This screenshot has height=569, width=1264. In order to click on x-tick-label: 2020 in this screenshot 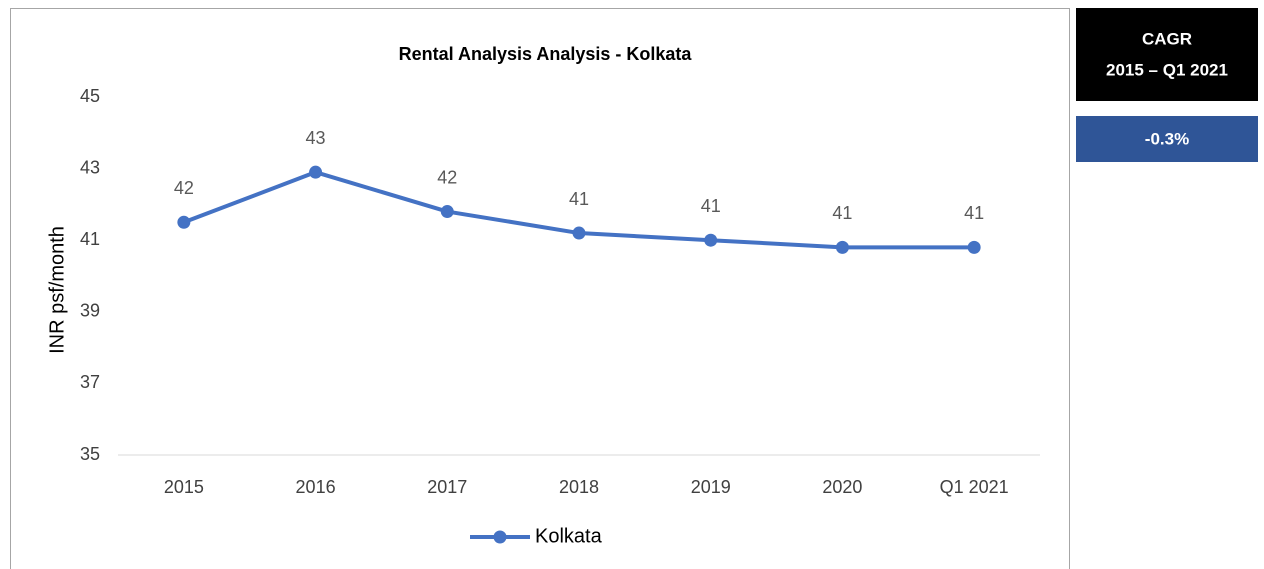, I will do `click(842, 487)`.